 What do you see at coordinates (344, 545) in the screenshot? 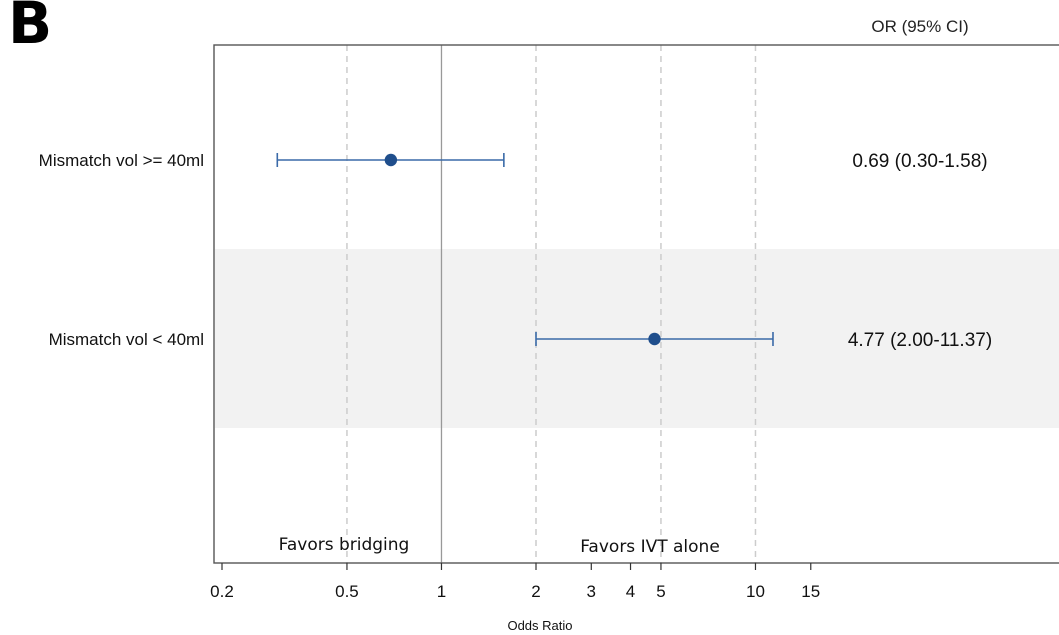
I see `favor-left-label: Favors bridging` at bounding box center [344, 545].